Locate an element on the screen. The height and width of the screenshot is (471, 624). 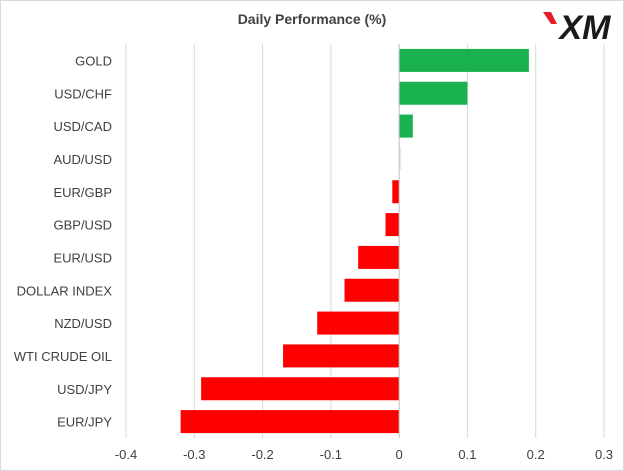
bar-dollar-index is located at coordinates (372, 290).